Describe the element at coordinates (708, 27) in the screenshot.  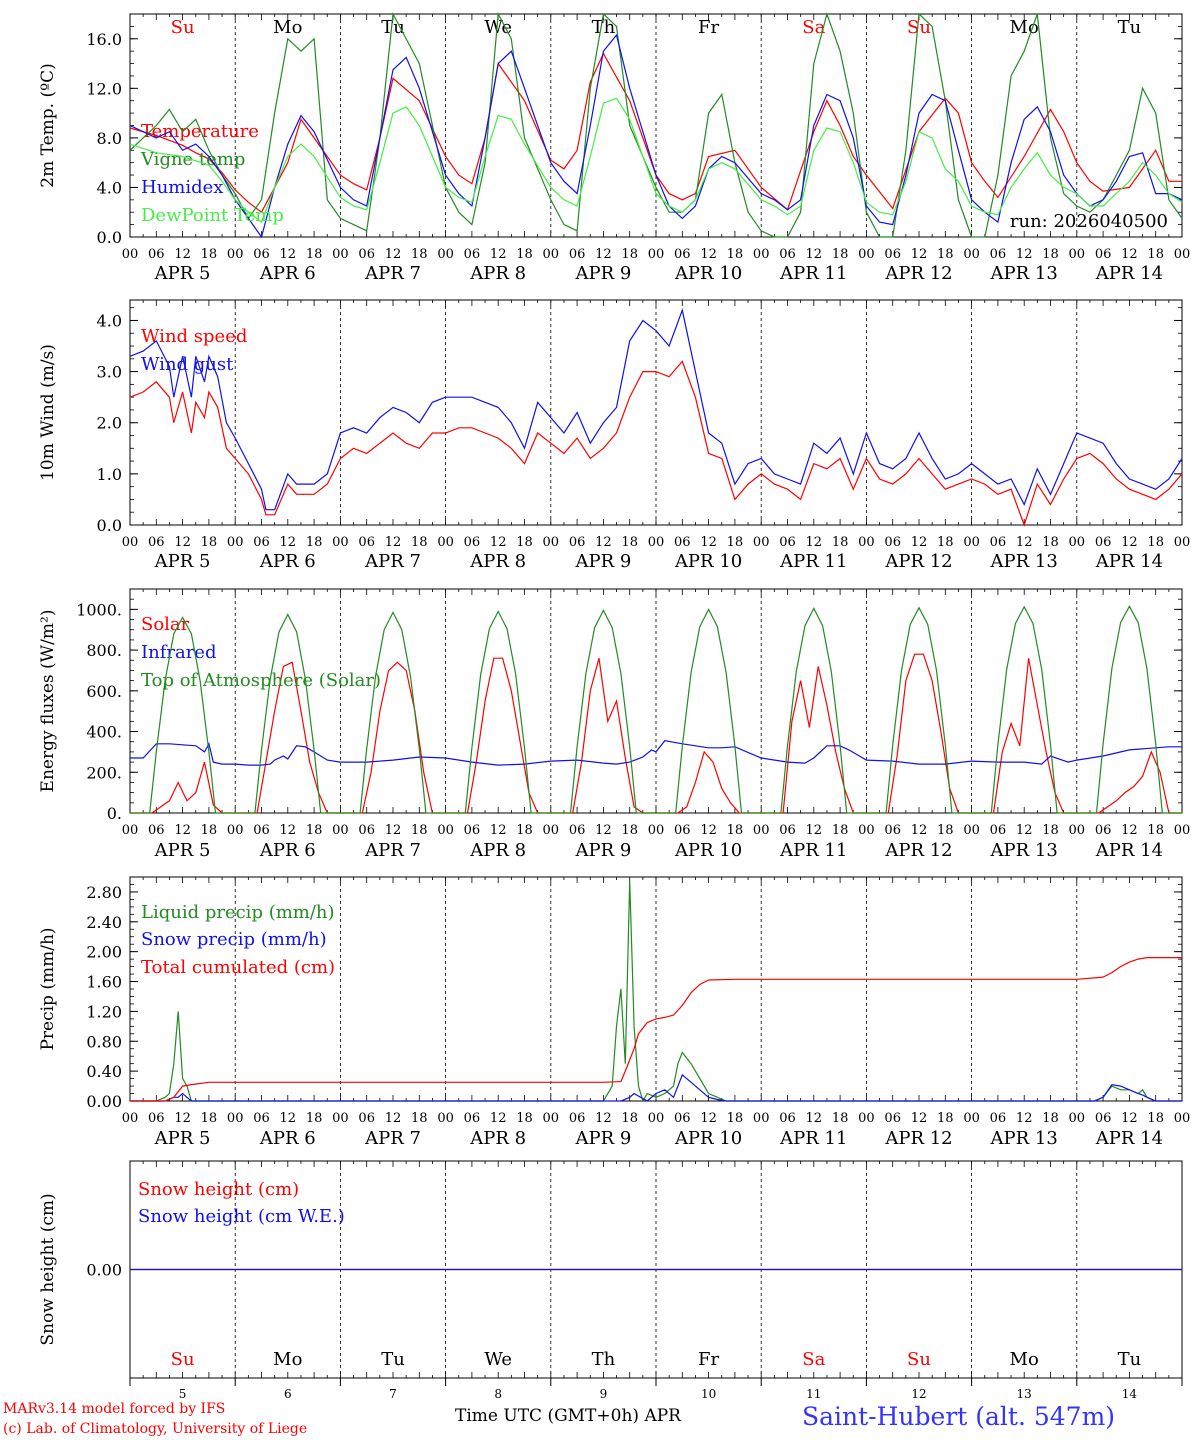
I see `day-of-week-label: Fr` at that location.